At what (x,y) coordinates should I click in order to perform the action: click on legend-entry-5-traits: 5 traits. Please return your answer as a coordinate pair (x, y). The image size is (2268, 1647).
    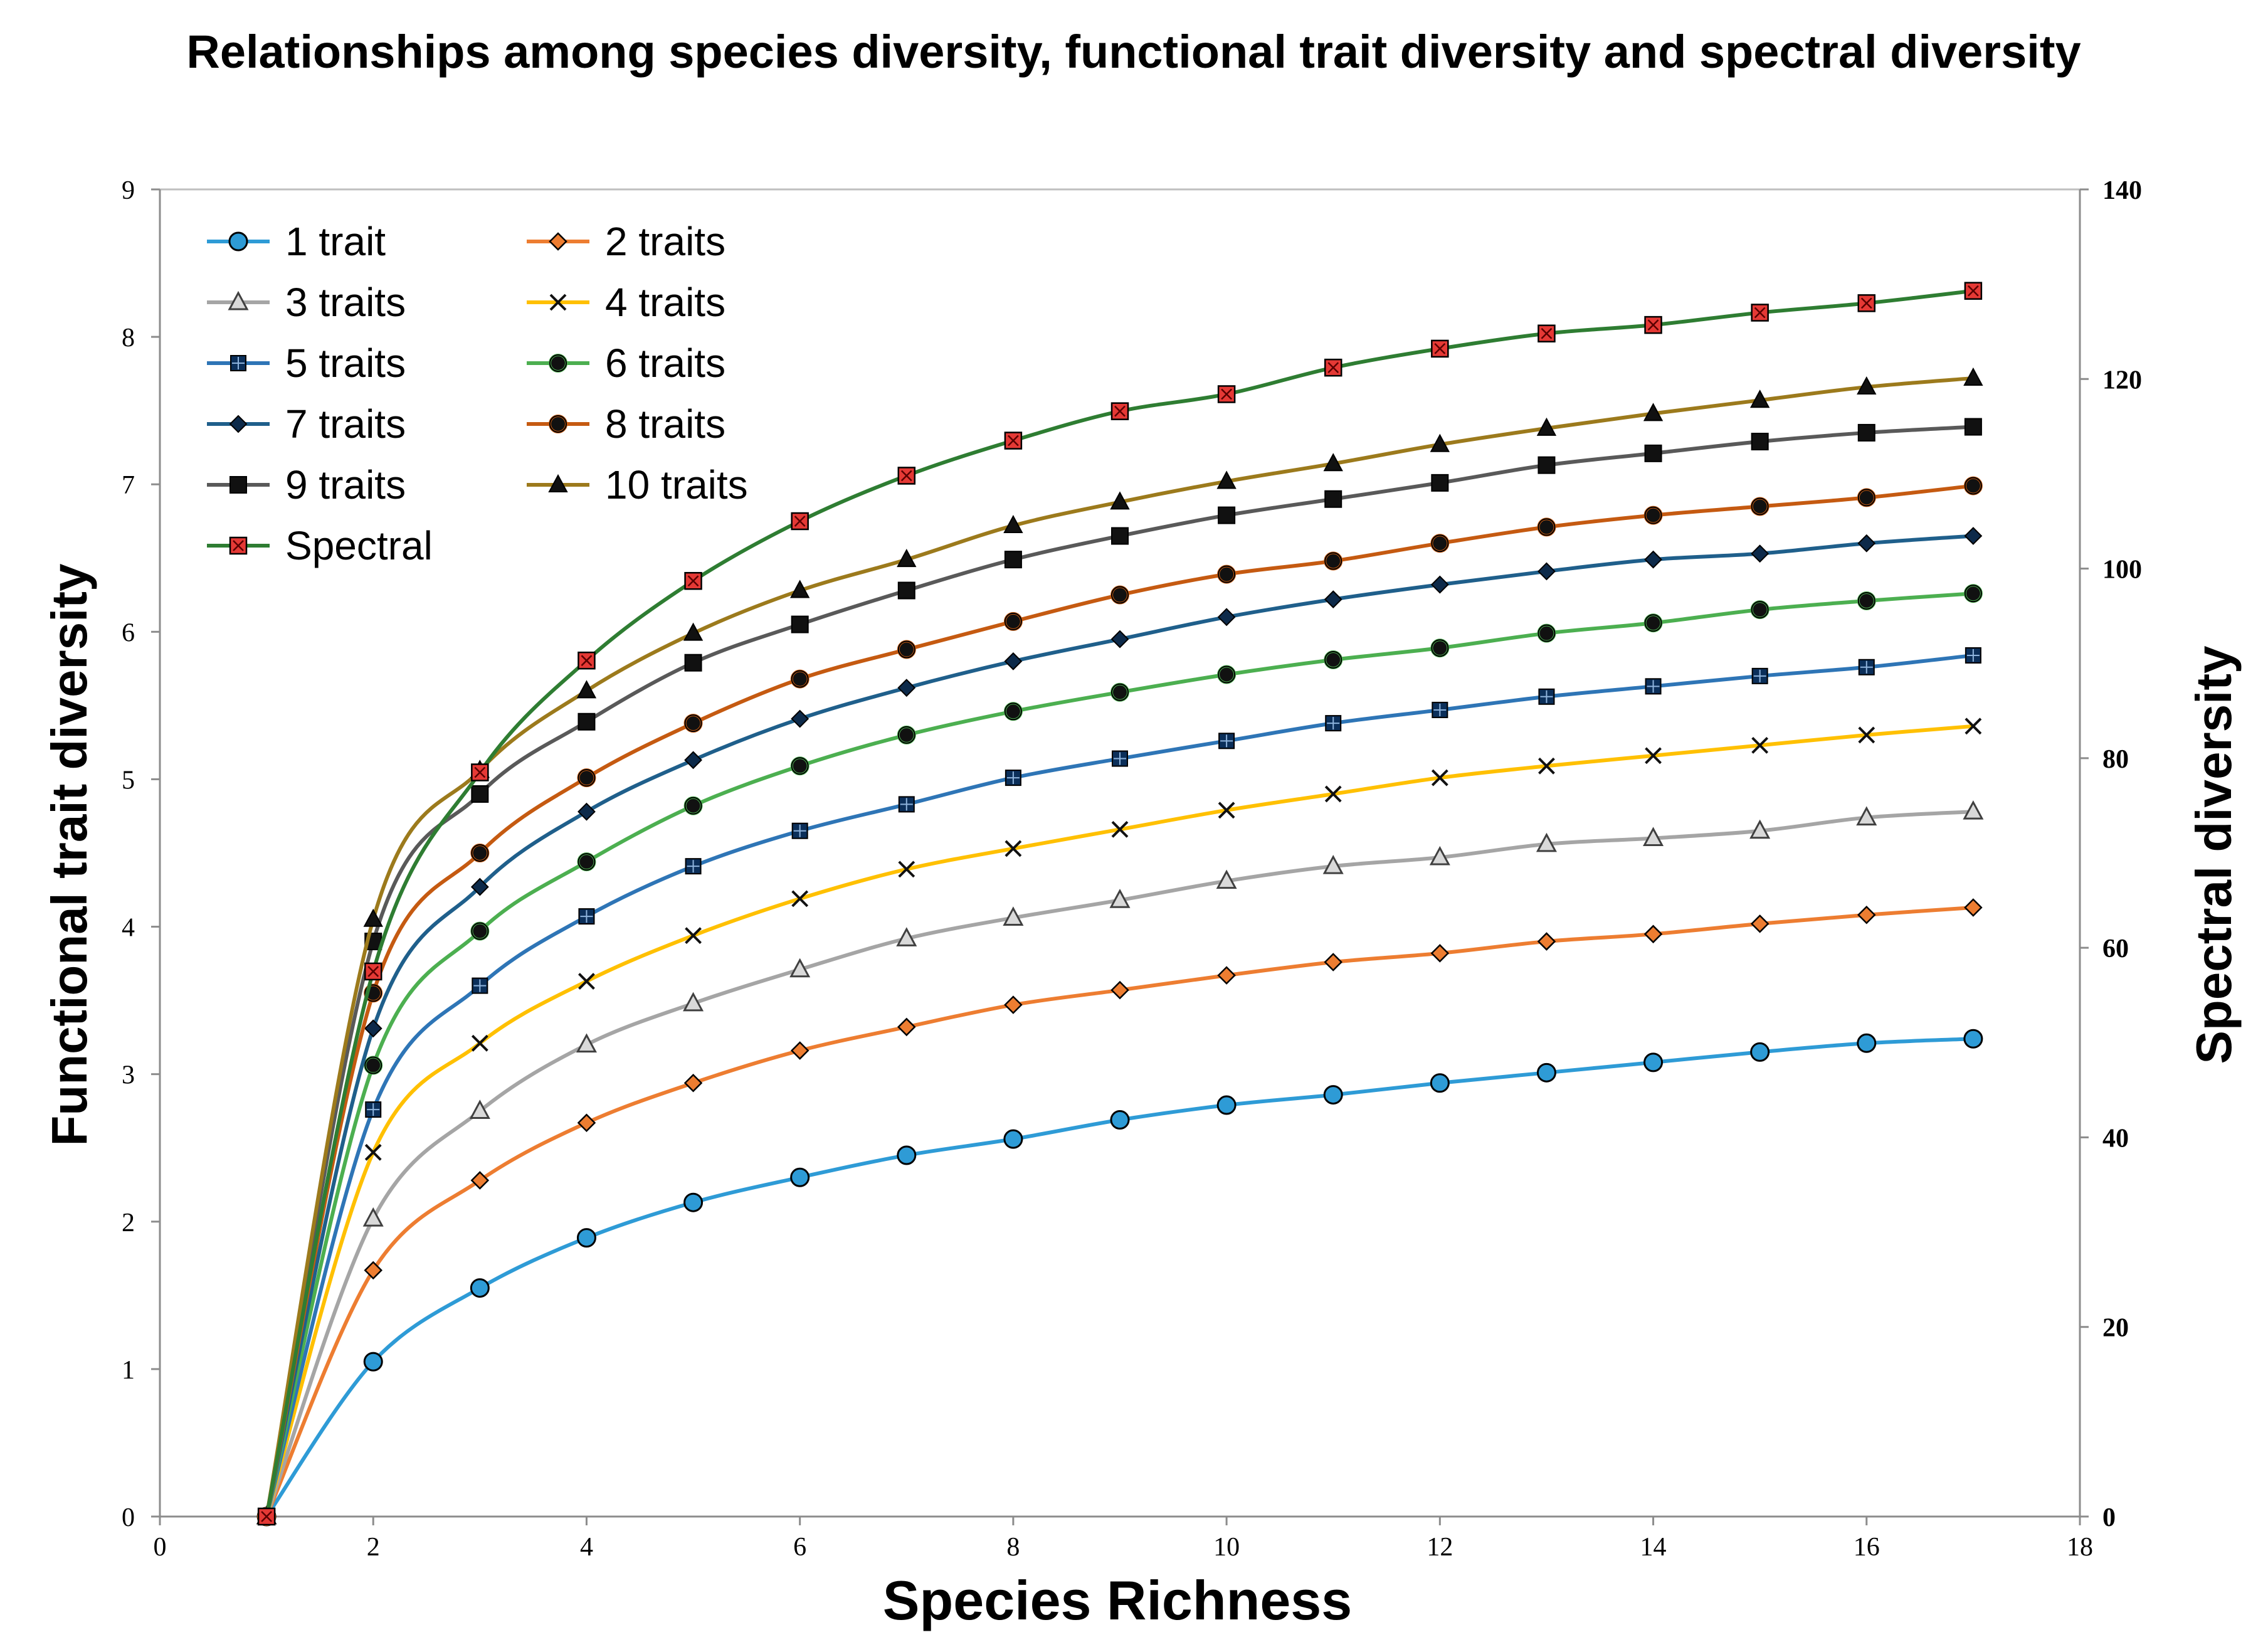
    Looking at the image, I should click on (306, 363).